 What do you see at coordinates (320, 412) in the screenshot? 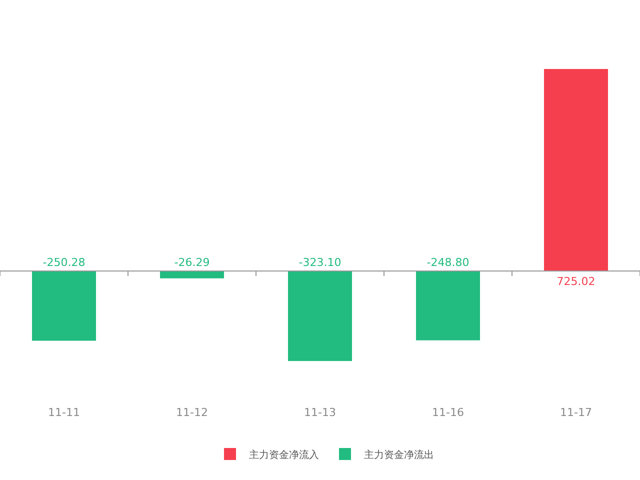
I see `x-tick-label: 11-13` at bounding box center [320, 412].